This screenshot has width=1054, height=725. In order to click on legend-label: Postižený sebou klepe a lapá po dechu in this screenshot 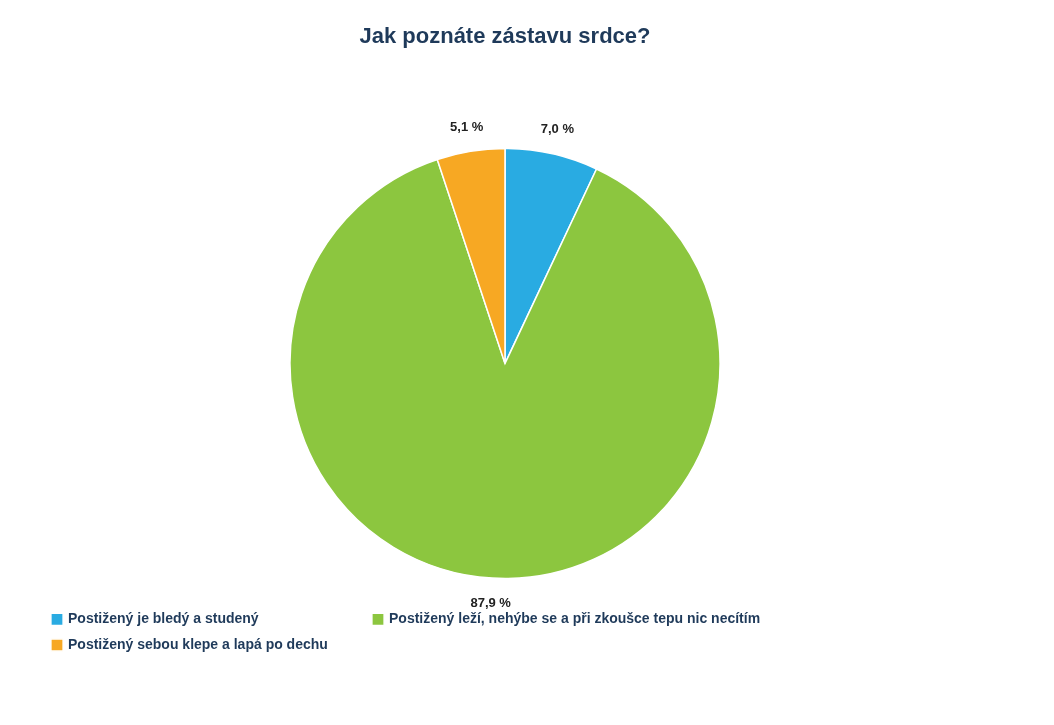, I will do `click(198, 644)`.